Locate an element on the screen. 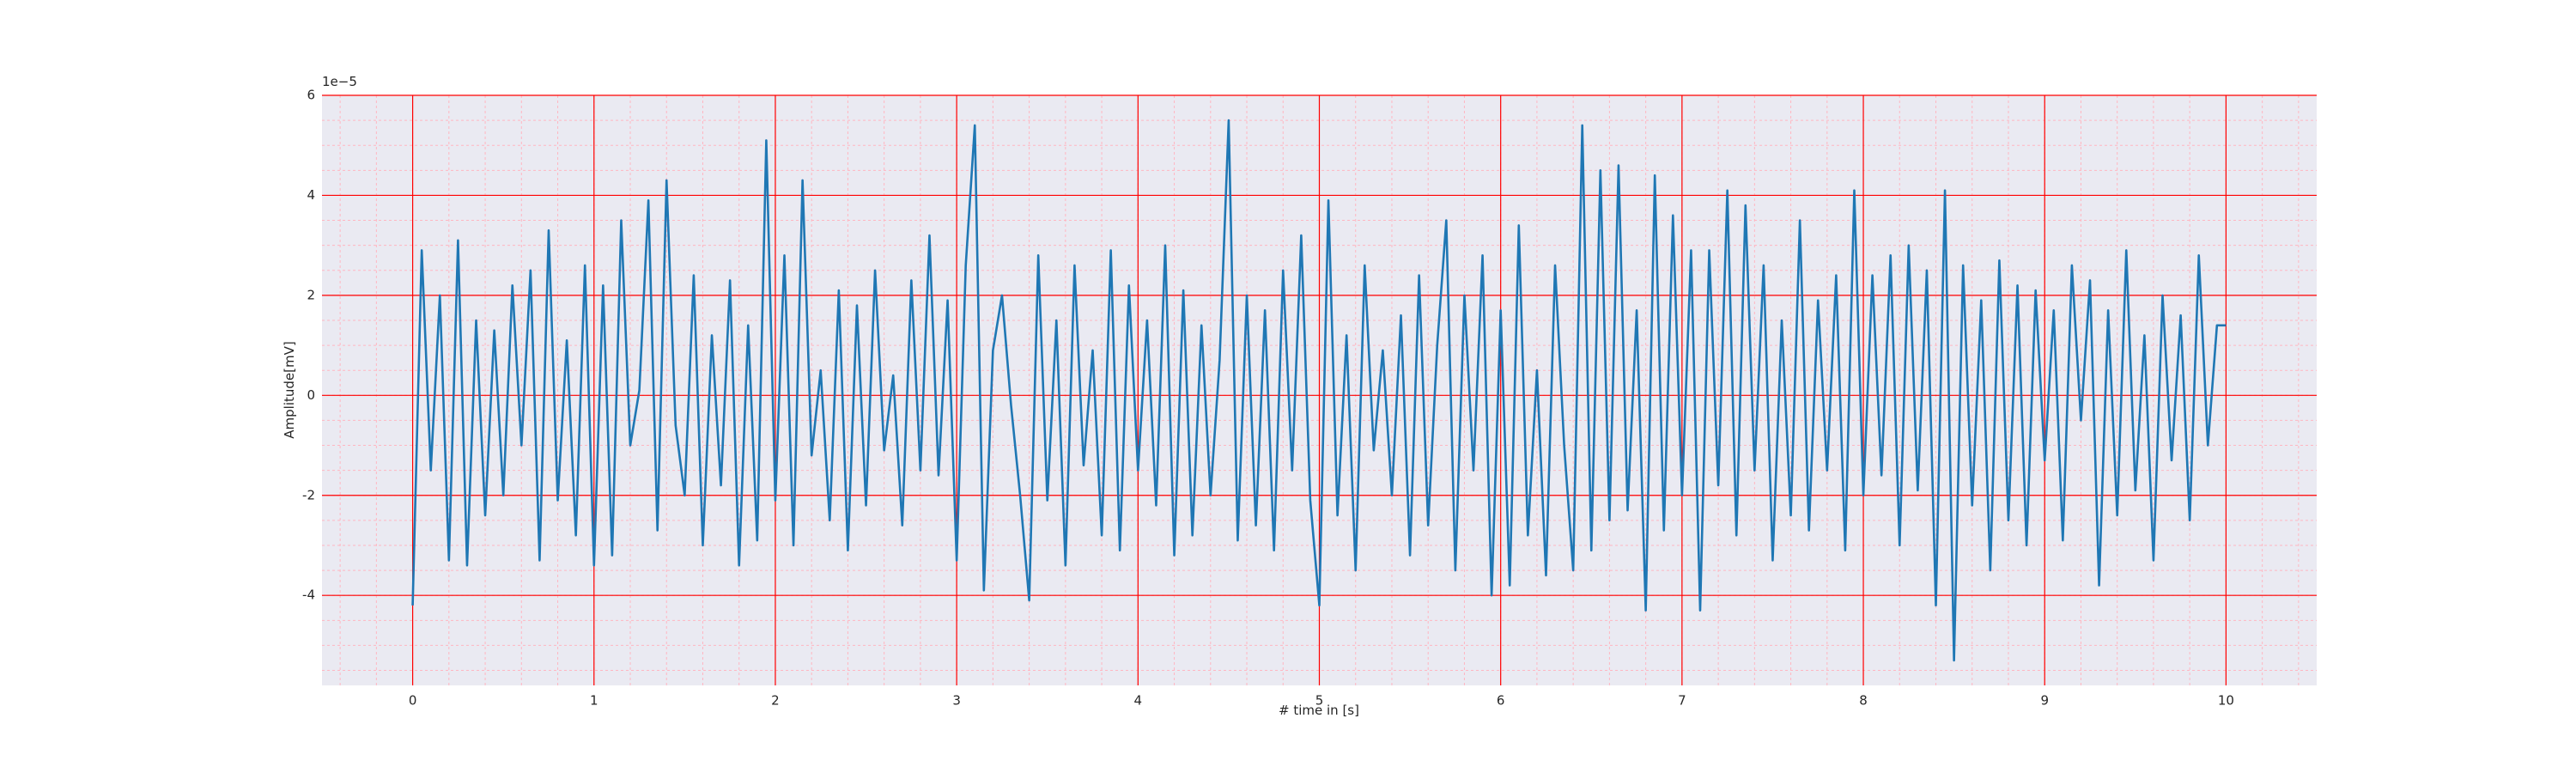  y-tick-label: 2 is located at coordinates (311, 294).